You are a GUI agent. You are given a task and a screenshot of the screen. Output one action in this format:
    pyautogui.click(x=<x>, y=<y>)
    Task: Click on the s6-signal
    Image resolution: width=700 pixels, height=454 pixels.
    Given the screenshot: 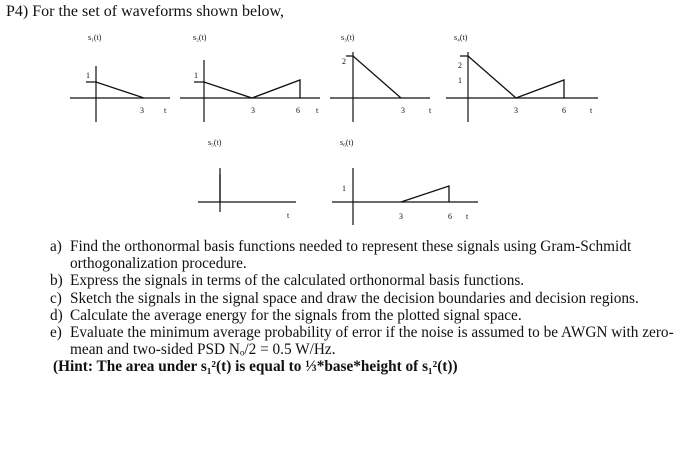 What is the action you would take?
    pyautogui.click(x=425, y=194)
    